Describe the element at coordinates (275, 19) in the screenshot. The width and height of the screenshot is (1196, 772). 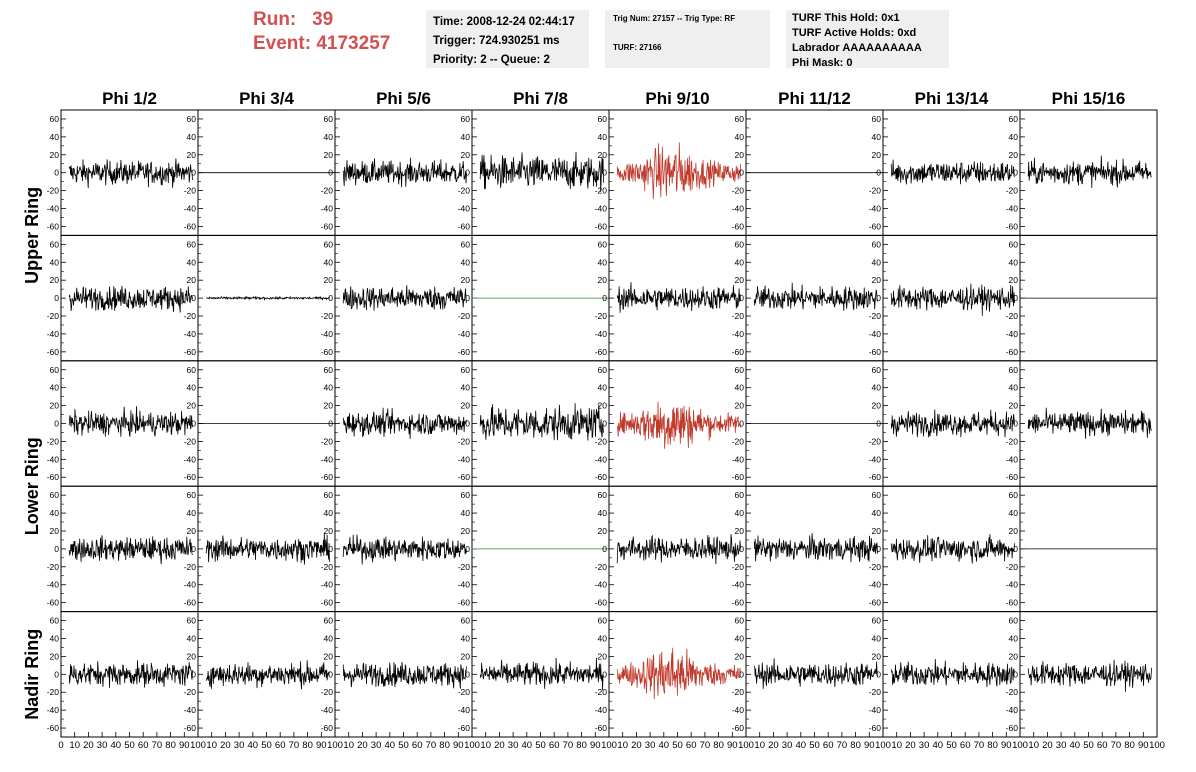
I see `run-label: Run:` at that location.